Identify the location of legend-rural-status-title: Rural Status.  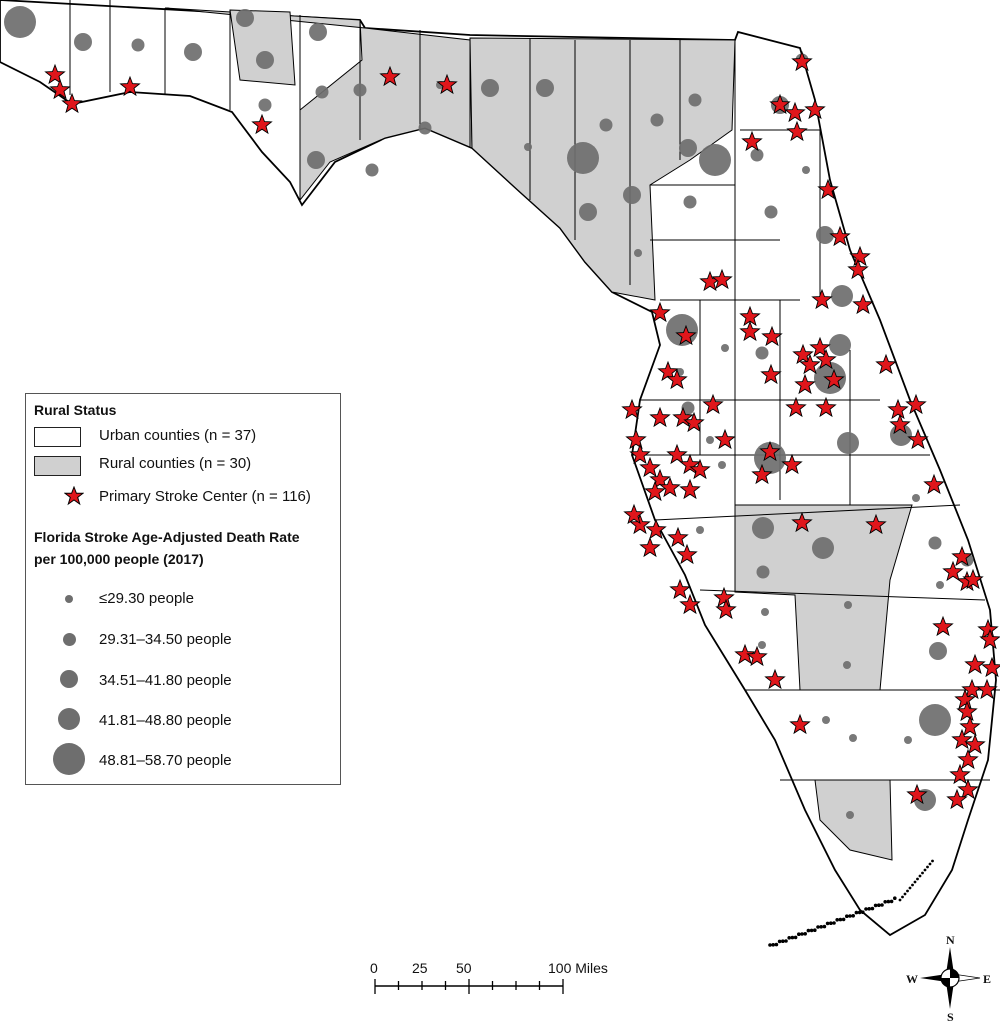
(75, 410).